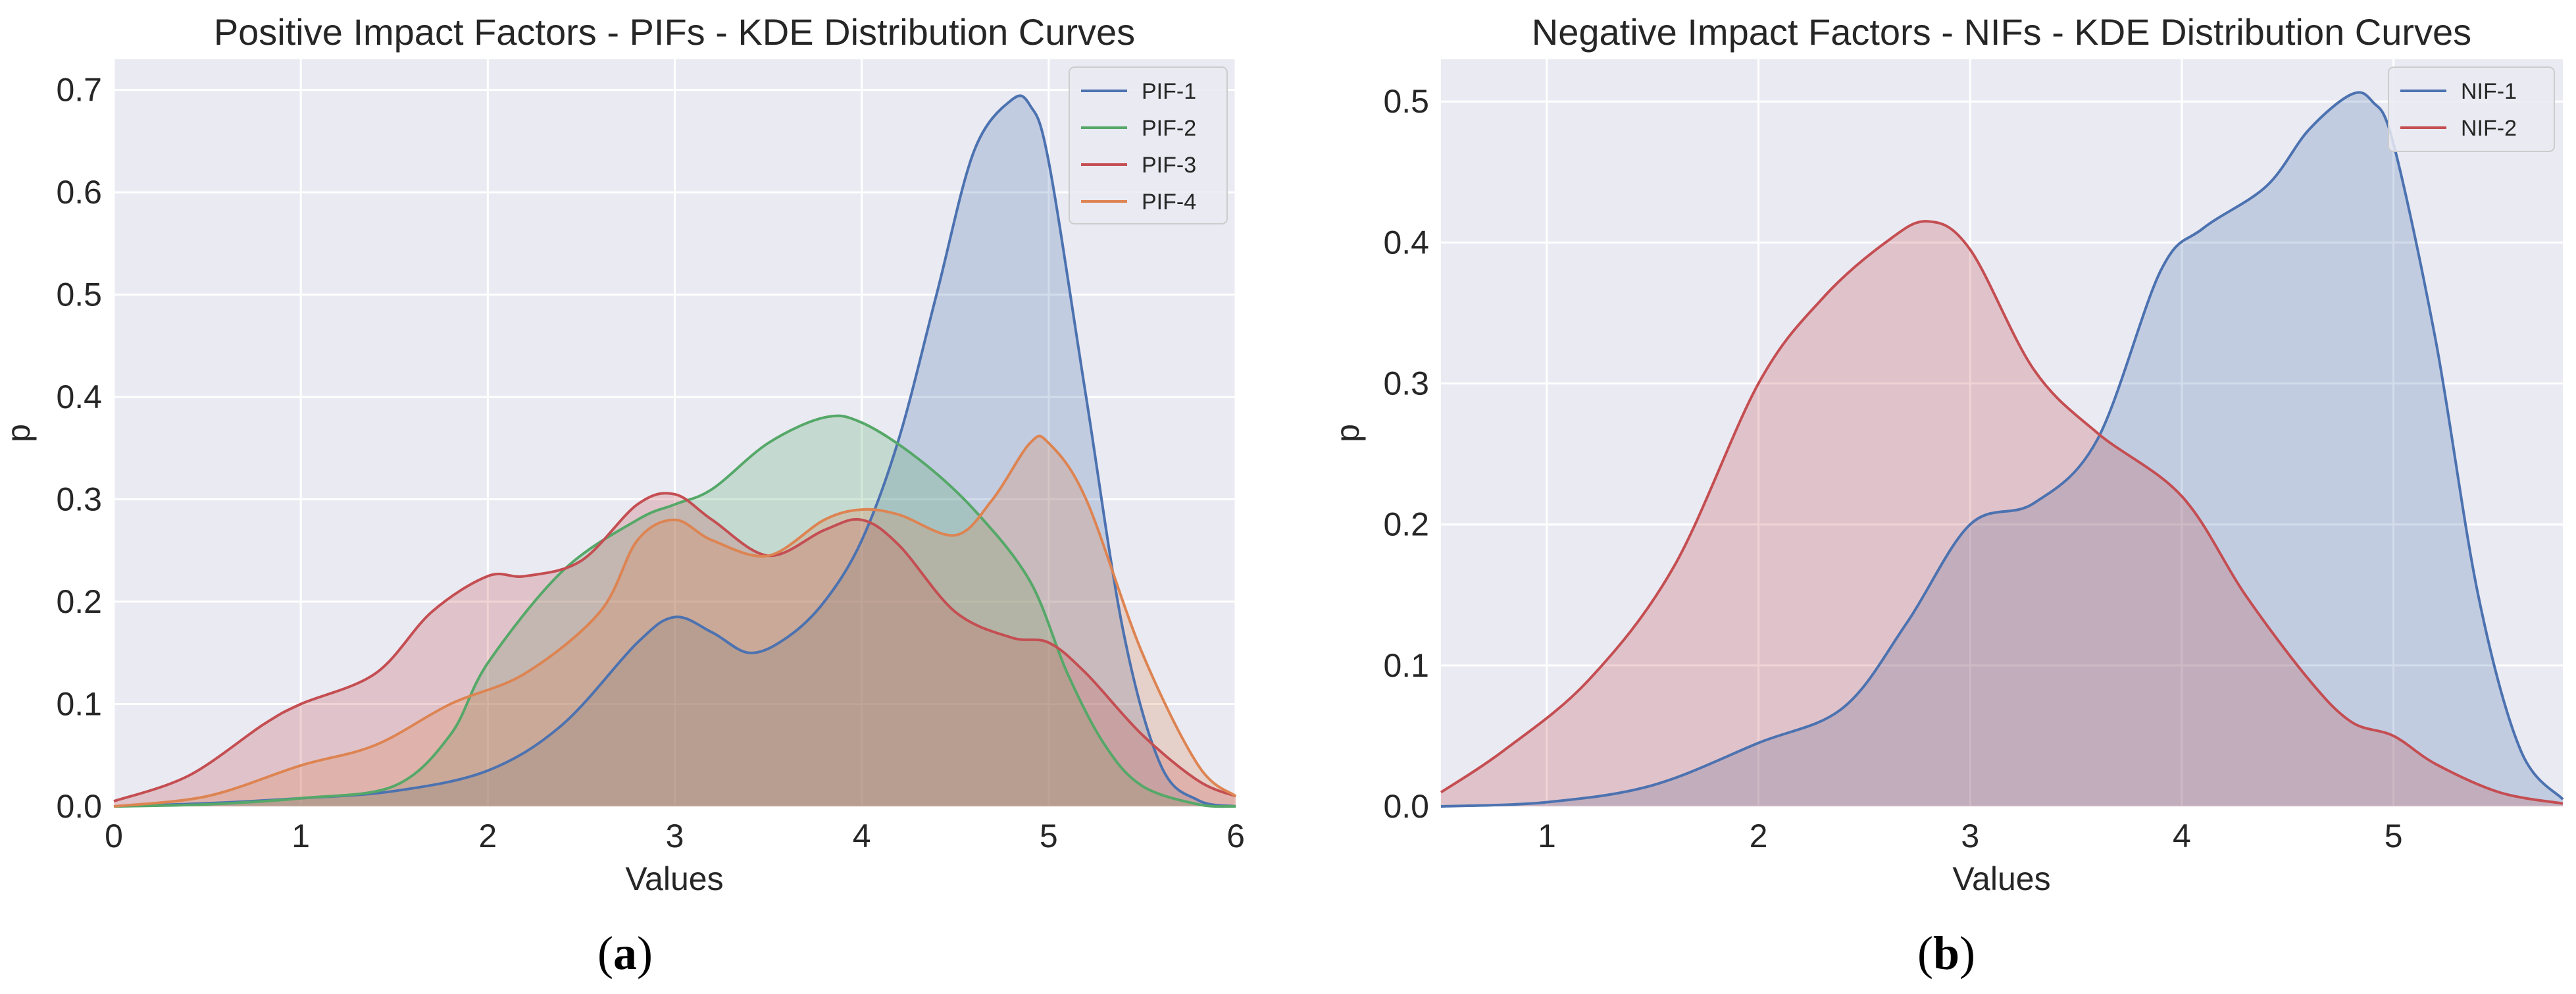 This screenshot has height=994, width=2576. I want to click on x-tick-labels-a: 0 1 2 3 4 5 6, so click(675, 836).